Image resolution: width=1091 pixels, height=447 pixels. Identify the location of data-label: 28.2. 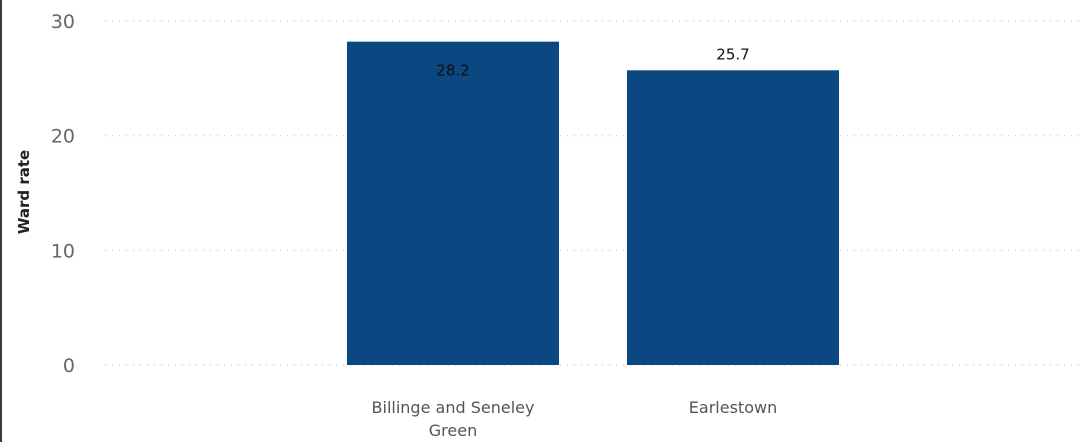
(452, 71).